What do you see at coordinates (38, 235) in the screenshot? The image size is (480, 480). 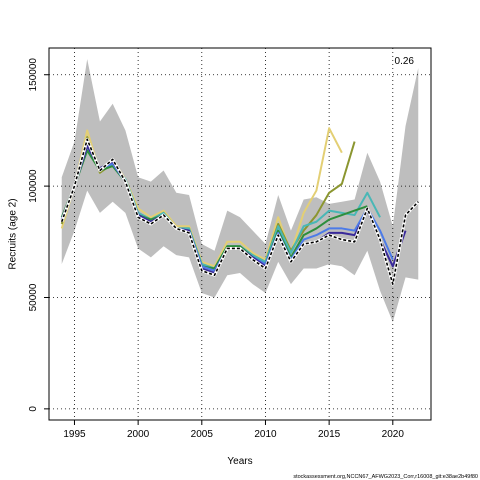 I see `y-axis: 0 50000 100000 150000` at bounding box center [38, 235].